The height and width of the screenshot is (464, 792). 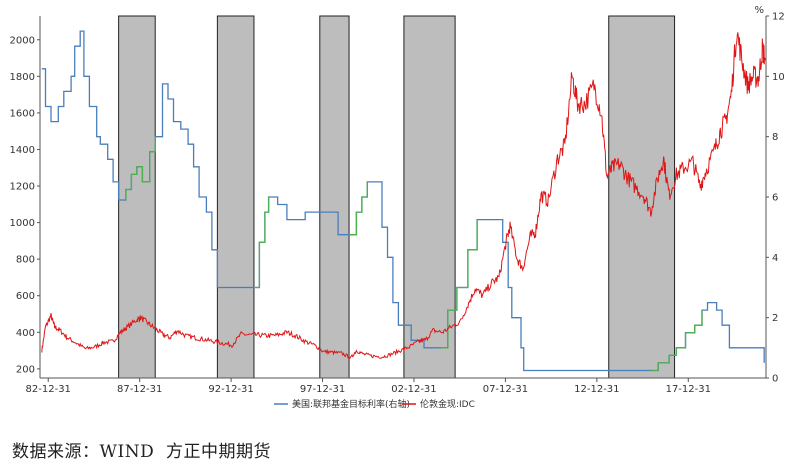 What do you see at coordinates (351, 404) in the screenshot?
I see `legend-label-0: 美国:联邦基金目标利率(右轴)` at bounding box center [351, 404].